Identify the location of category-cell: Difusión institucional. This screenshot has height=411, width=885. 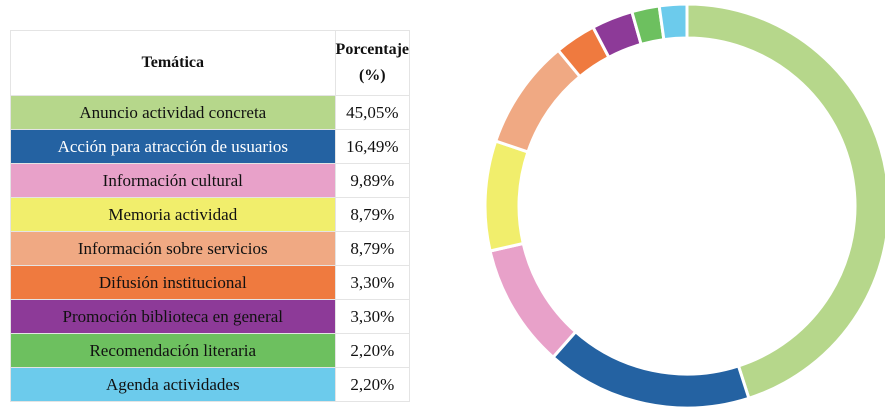
(173, 282).